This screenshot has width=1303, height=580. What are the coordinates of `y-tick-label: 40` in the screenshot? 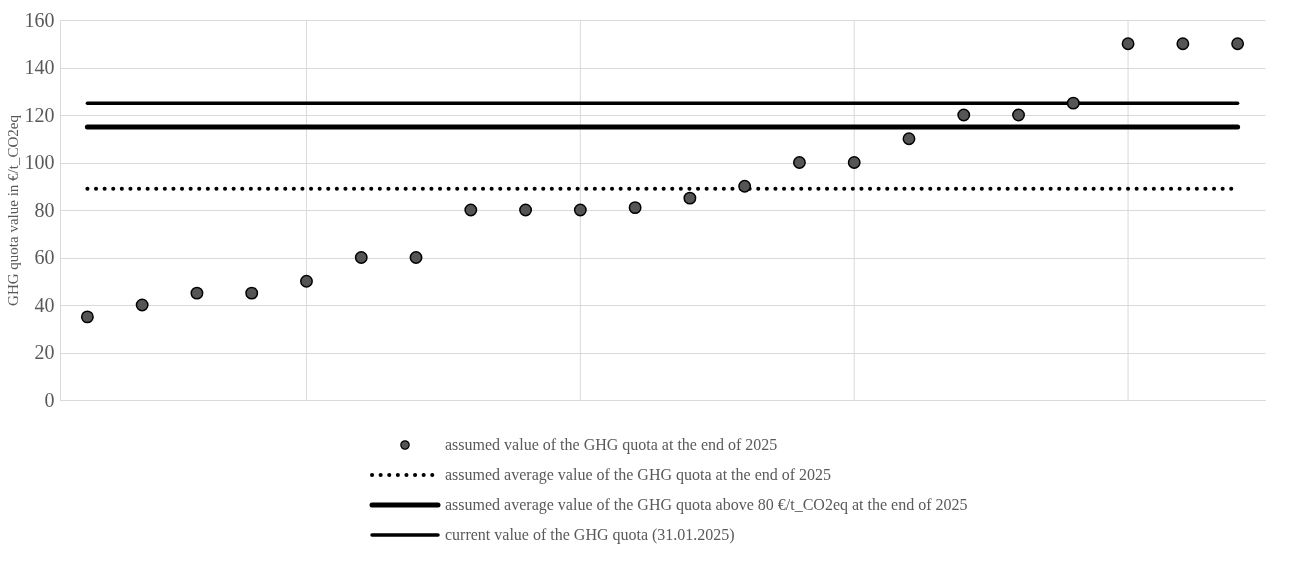 It's located at (44, 304).